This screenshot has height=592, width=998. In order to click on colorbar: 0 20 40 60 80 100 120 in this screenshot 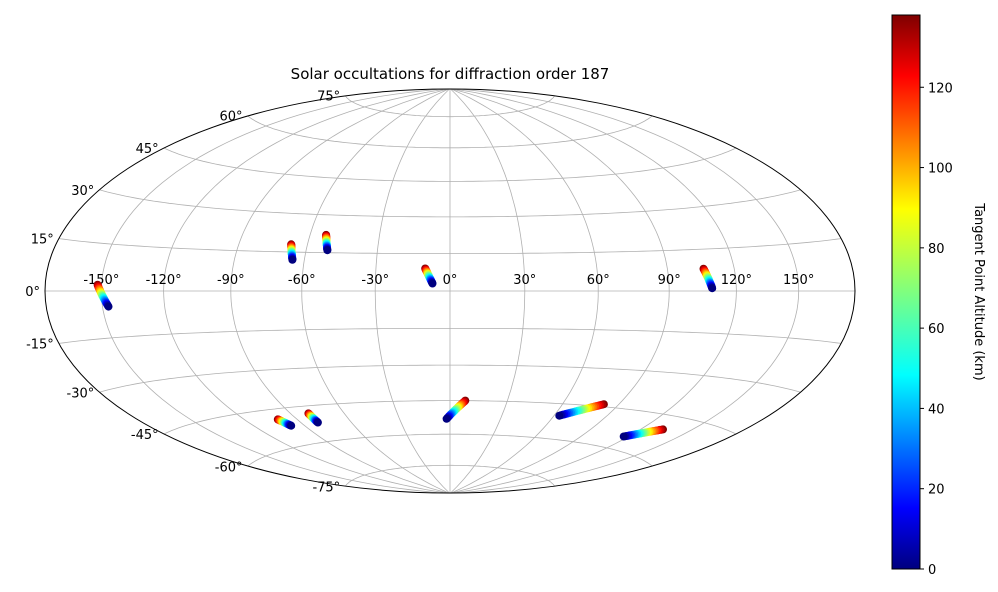, I will do `click(922, 296)`.